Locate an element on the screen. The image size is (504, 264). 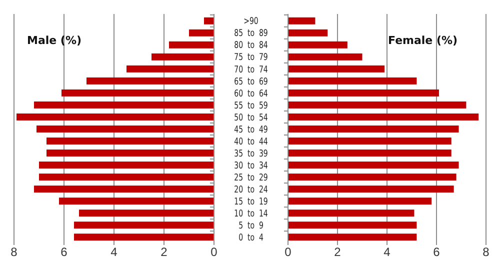
y-tick-label: 40 to 44 is located at coordinates (251, 142).